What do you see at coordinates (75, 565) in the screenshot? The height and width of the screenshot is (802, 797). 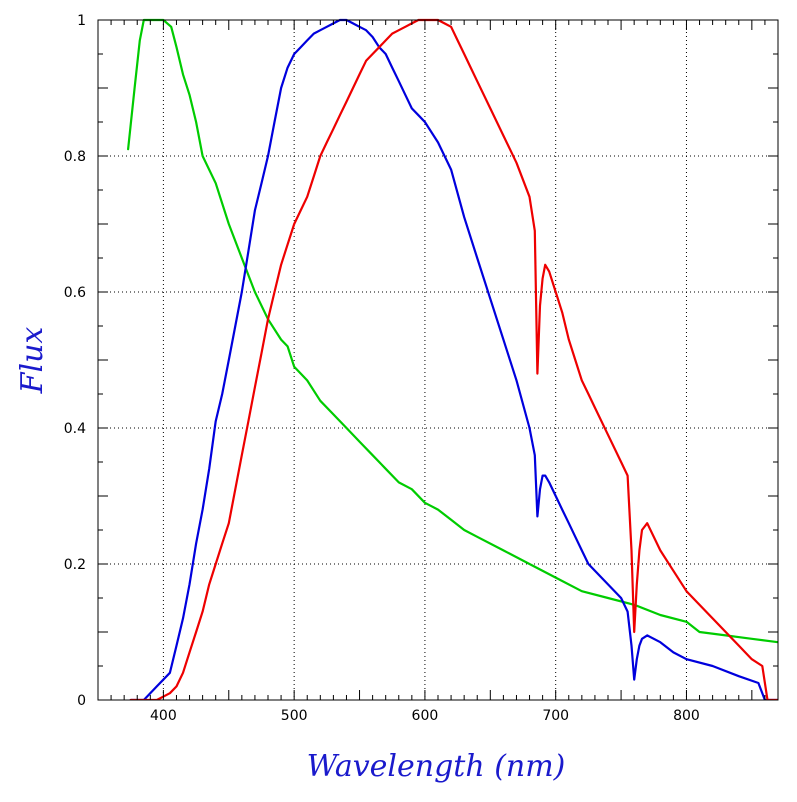 I see `y-tick-label: 0.2` at bounding box center [75, 565].